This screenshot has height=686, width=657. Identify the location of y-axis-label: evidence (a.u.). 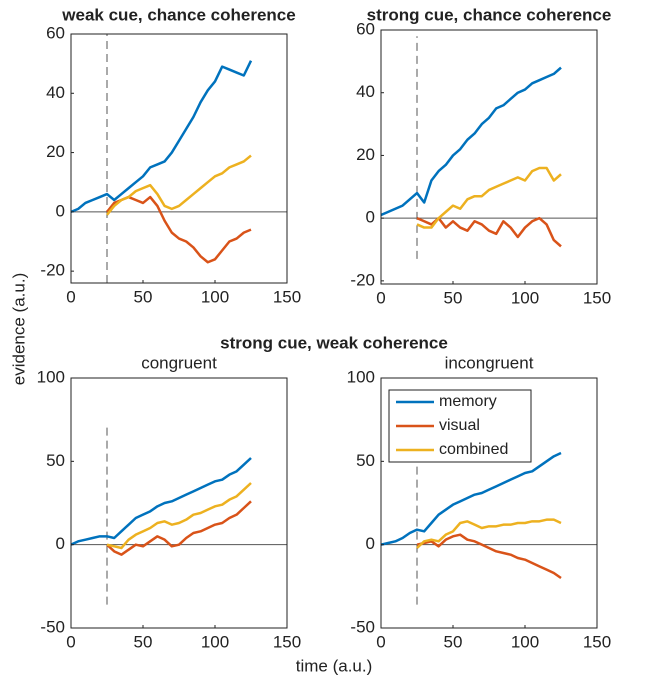
(18, 329).